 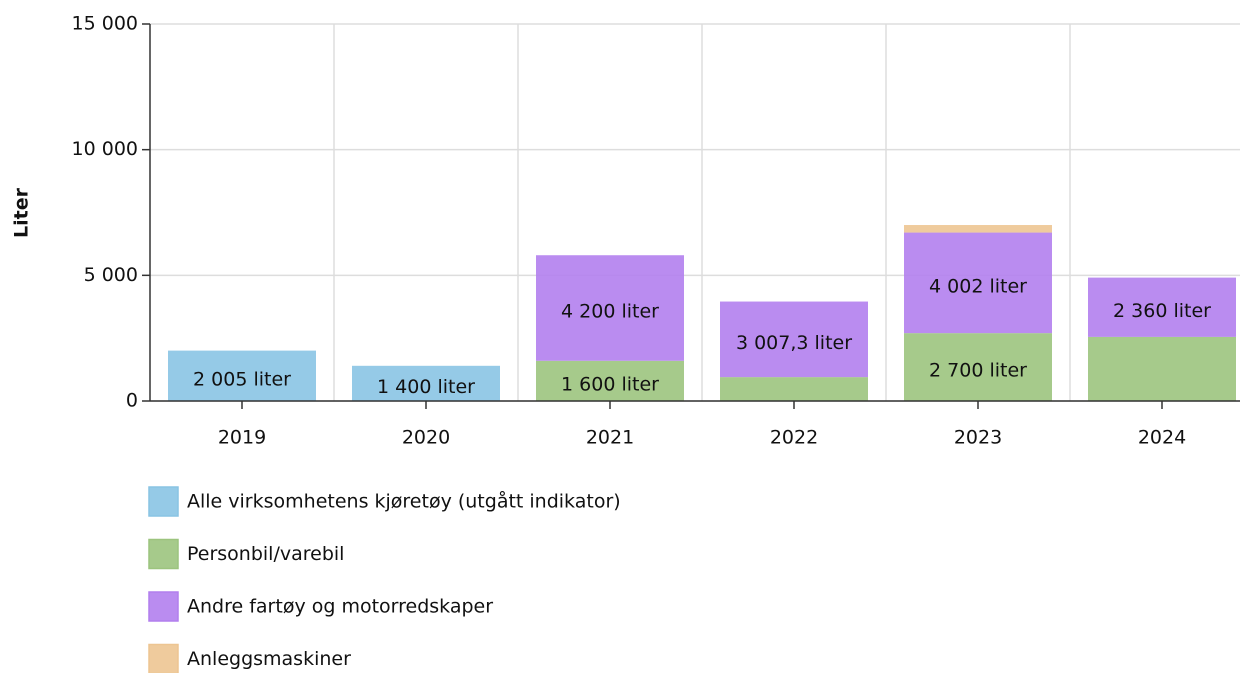 What do you see at coordinates (978, 371) in the screenshot?
I see `data-label: 2 700 liter` at bounding box center [978, 371].